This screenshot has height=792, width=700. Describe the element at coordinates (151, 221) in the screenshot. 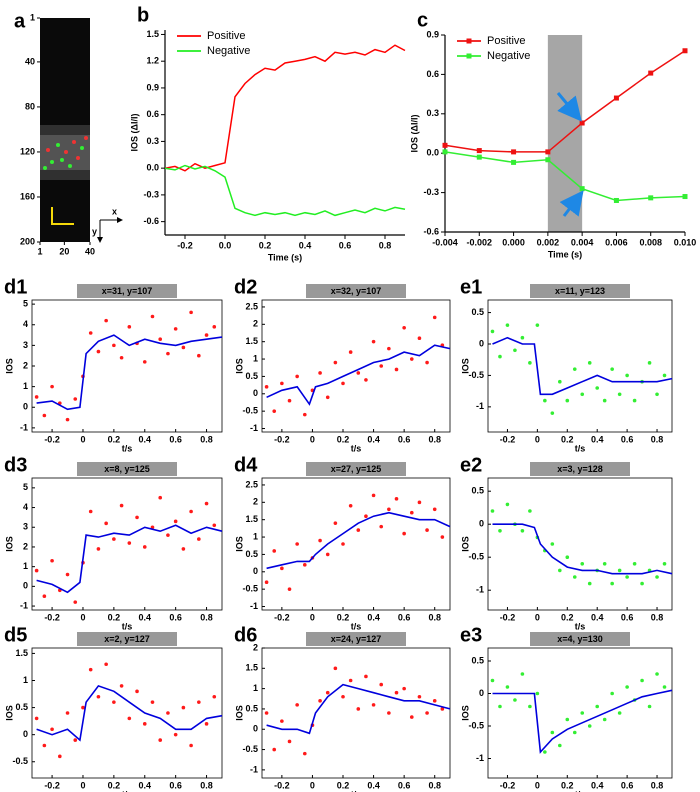

I see `y-tick-label: -0.6` at that location.